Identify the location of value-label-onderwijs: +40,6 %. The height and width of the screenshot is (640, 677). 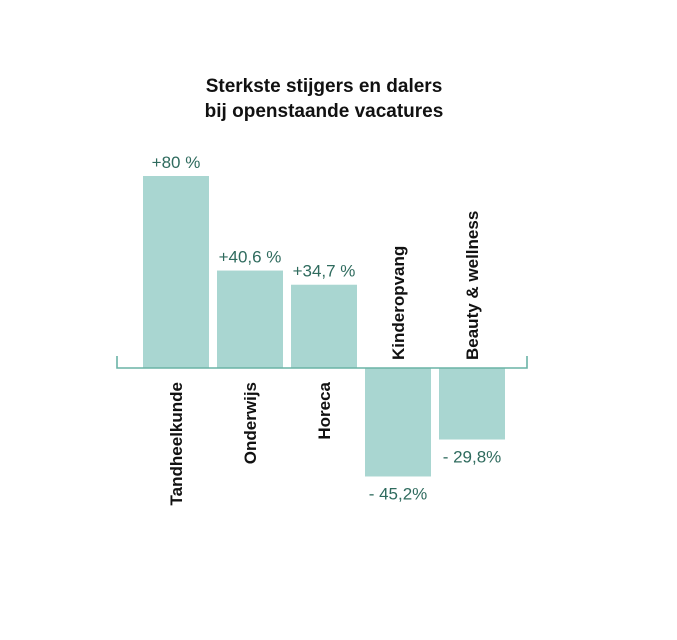
(250, 257).